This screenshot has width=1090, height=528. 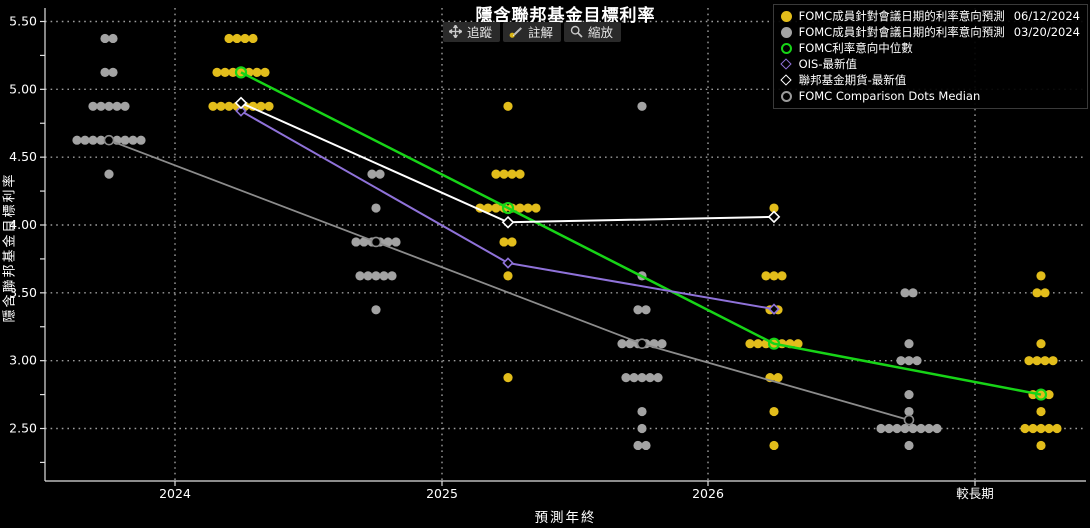 I want to click on magnifier-zoom-icon, so click(x=576, y=31).